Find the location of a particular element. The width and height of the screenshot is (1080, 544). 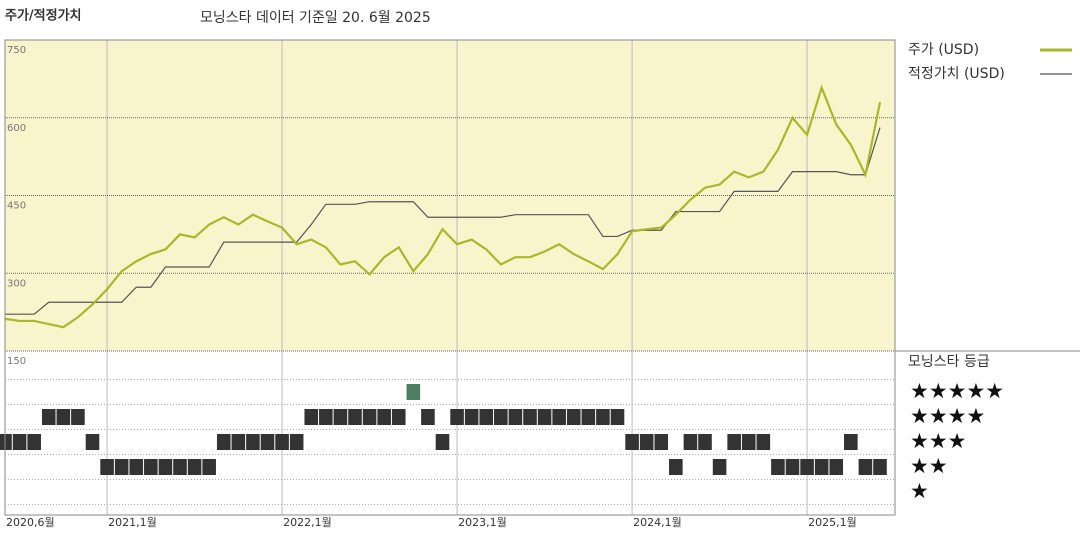

rating-row-label: ★★★ is located at coordinates (938, 441).